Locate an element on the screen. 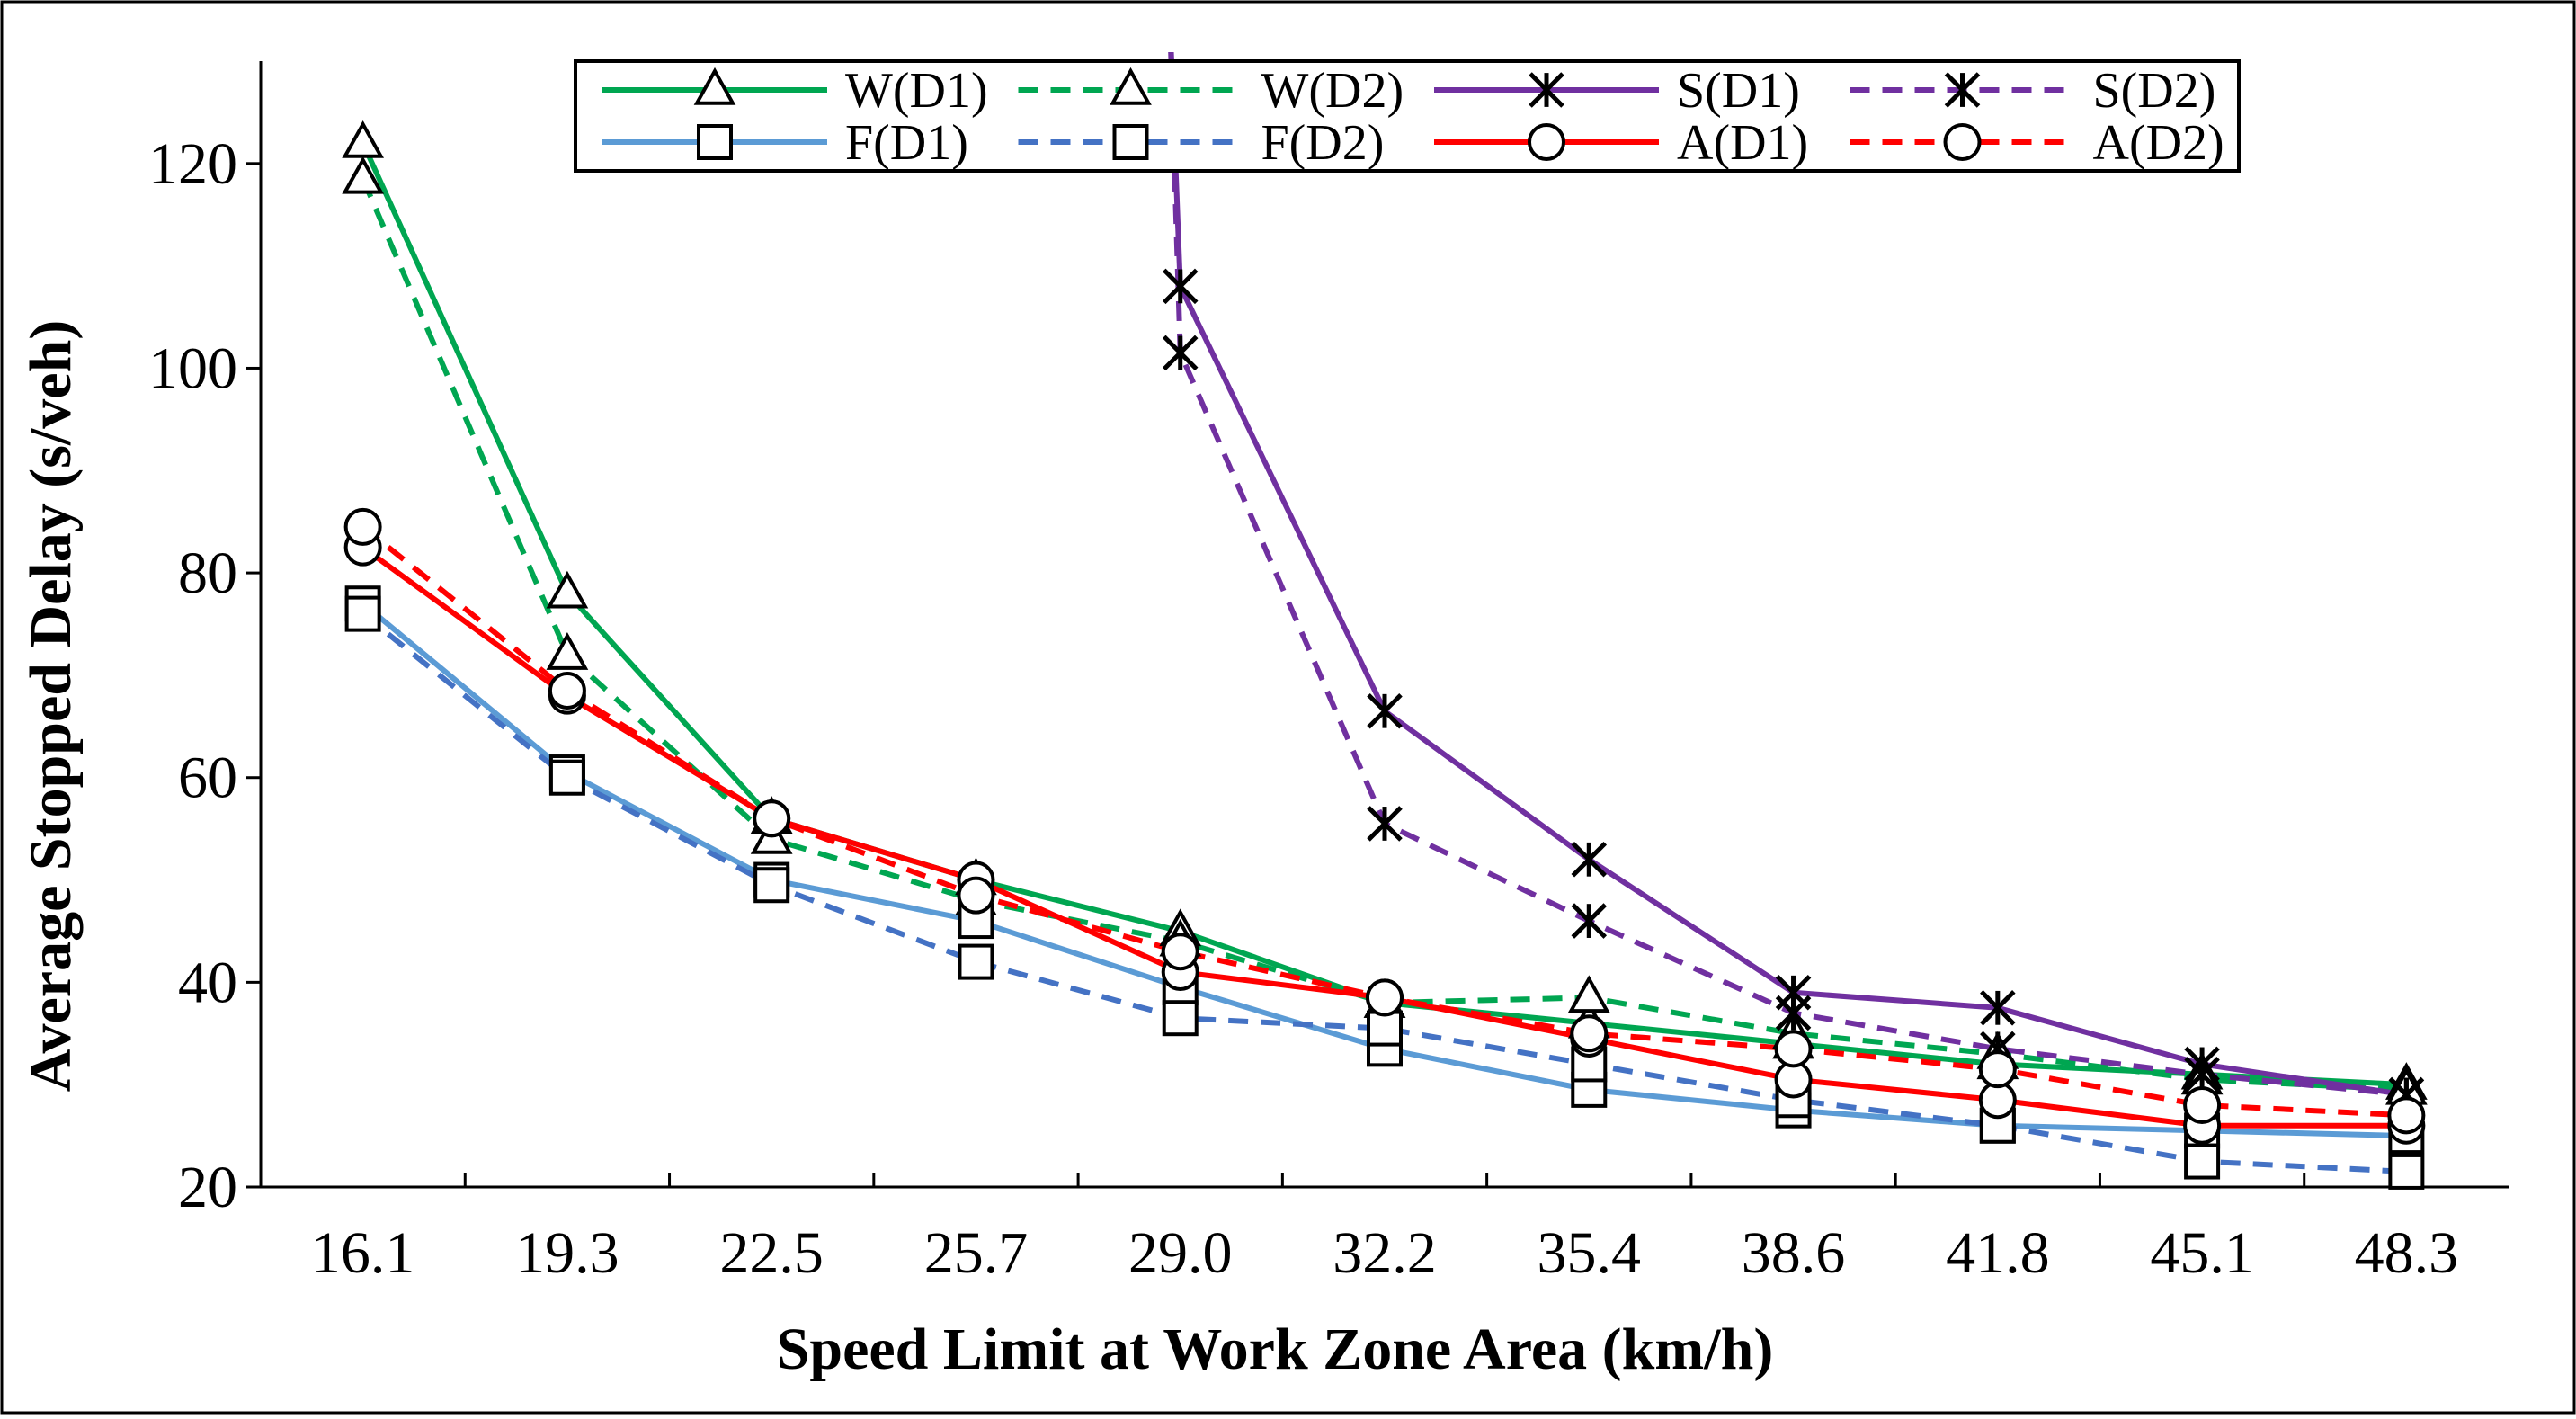 The width and height of the screenshot is (2576, 1419). legend-marker-s-d1 is located at coordinates (1547, 90).